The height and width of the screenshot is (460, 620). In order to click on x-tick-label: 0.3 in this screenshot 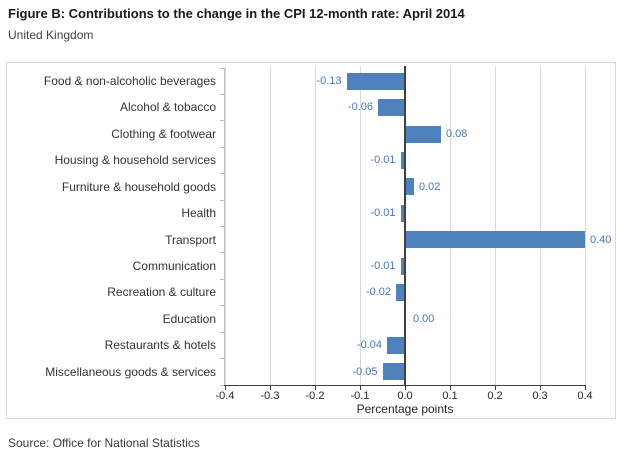, I will do `click(540, 396)`.